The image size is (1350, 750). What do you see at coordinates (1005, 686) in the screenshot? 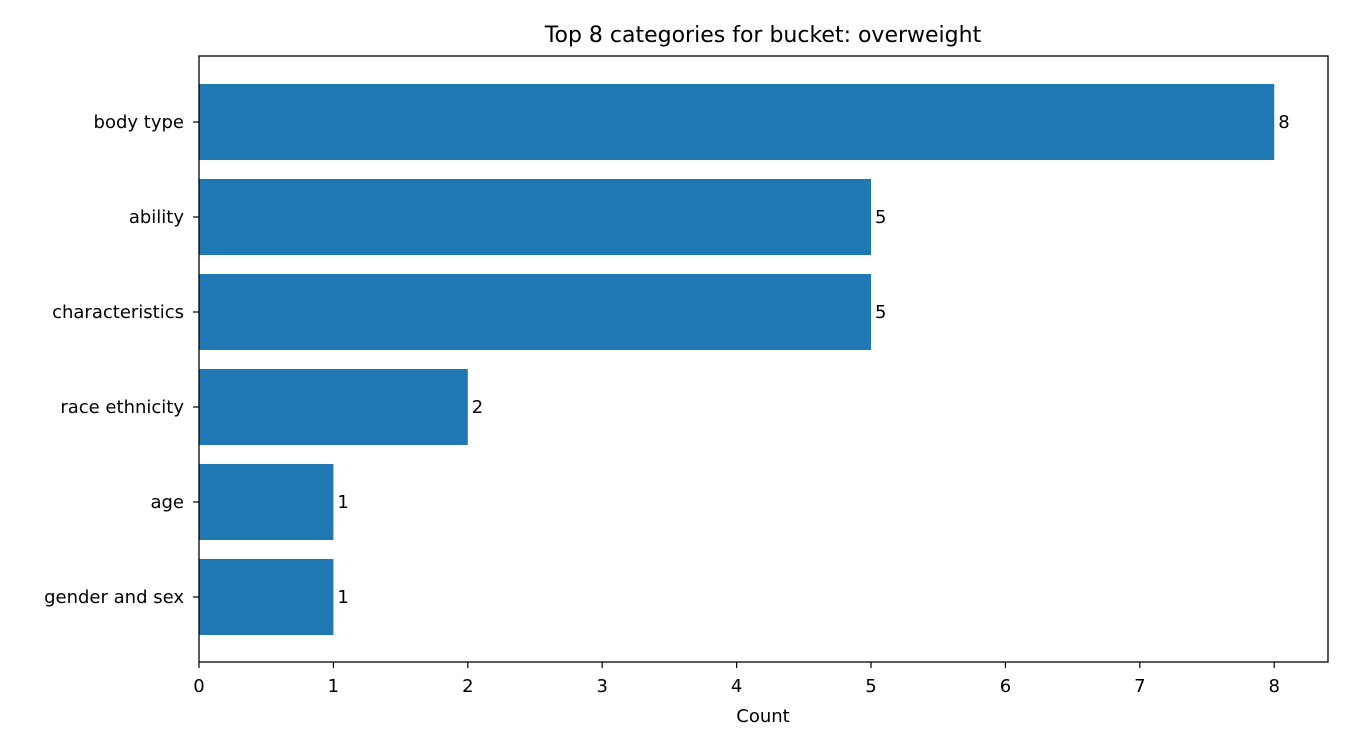
I see `x-tick-label: 6` at bounding box center [1005, 686].